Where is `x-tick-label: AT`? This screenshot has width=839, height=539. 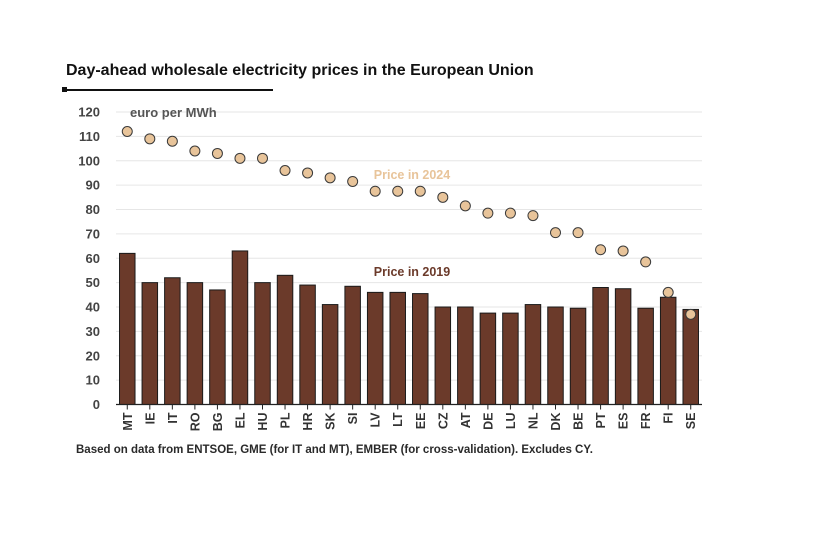
x-tick-label: AT is located at coordinates (466, 420).